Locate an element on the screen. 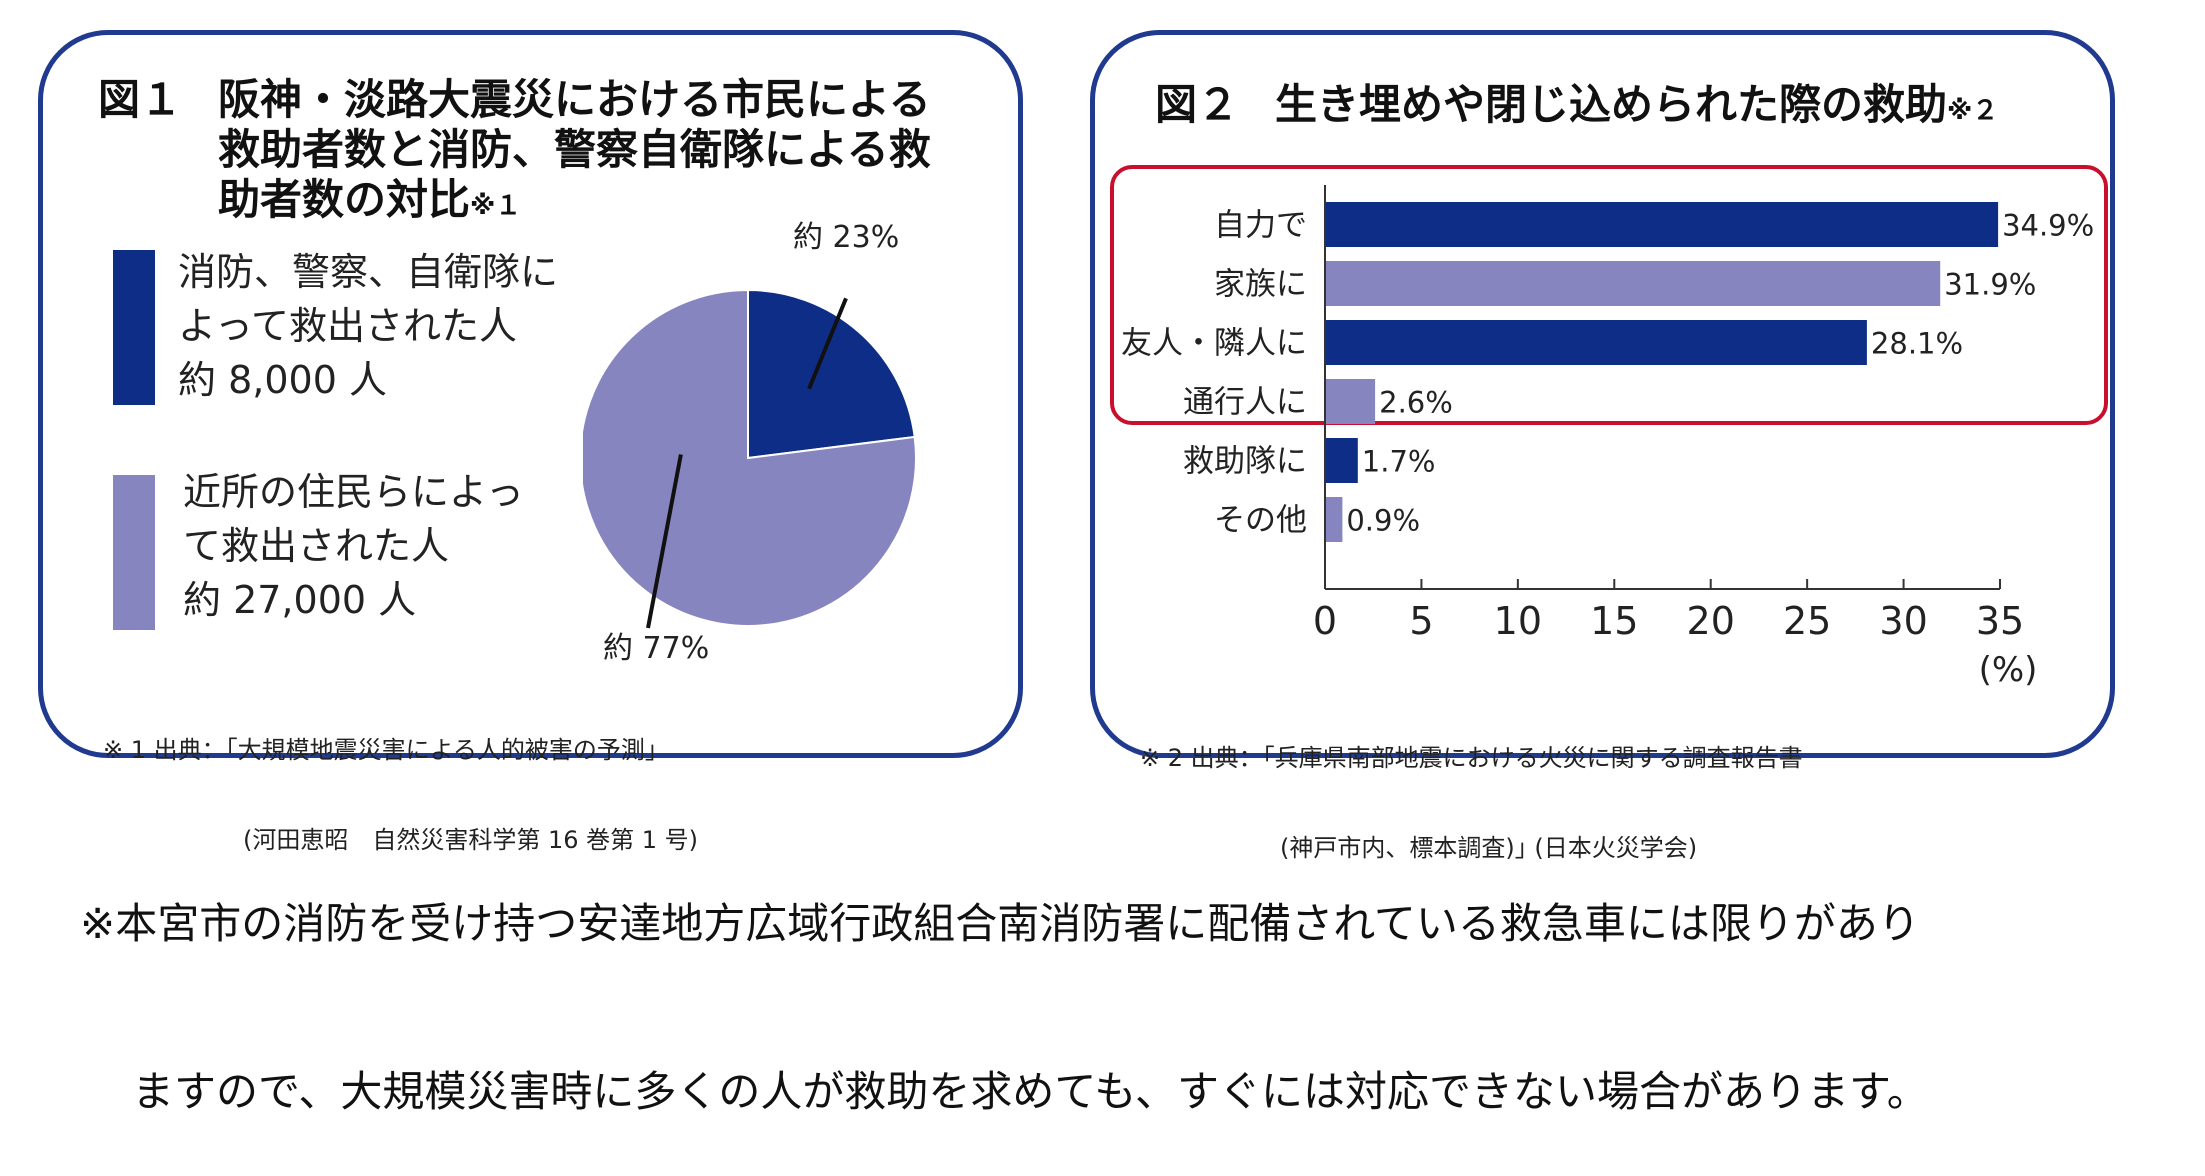  legend-text-neighbors: 近所の住民らによっ て救出された人 約 27,000 人 is located at coordinates (353, 546).